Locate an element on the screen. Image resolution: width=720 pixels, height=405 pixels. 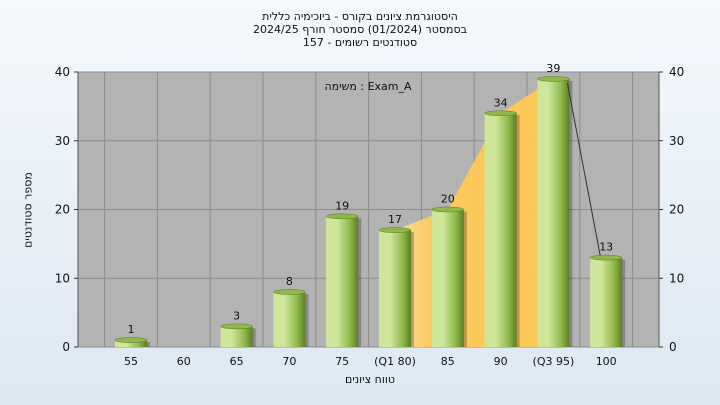
x-tick-label: 90 is located at coordinates (501, 361).